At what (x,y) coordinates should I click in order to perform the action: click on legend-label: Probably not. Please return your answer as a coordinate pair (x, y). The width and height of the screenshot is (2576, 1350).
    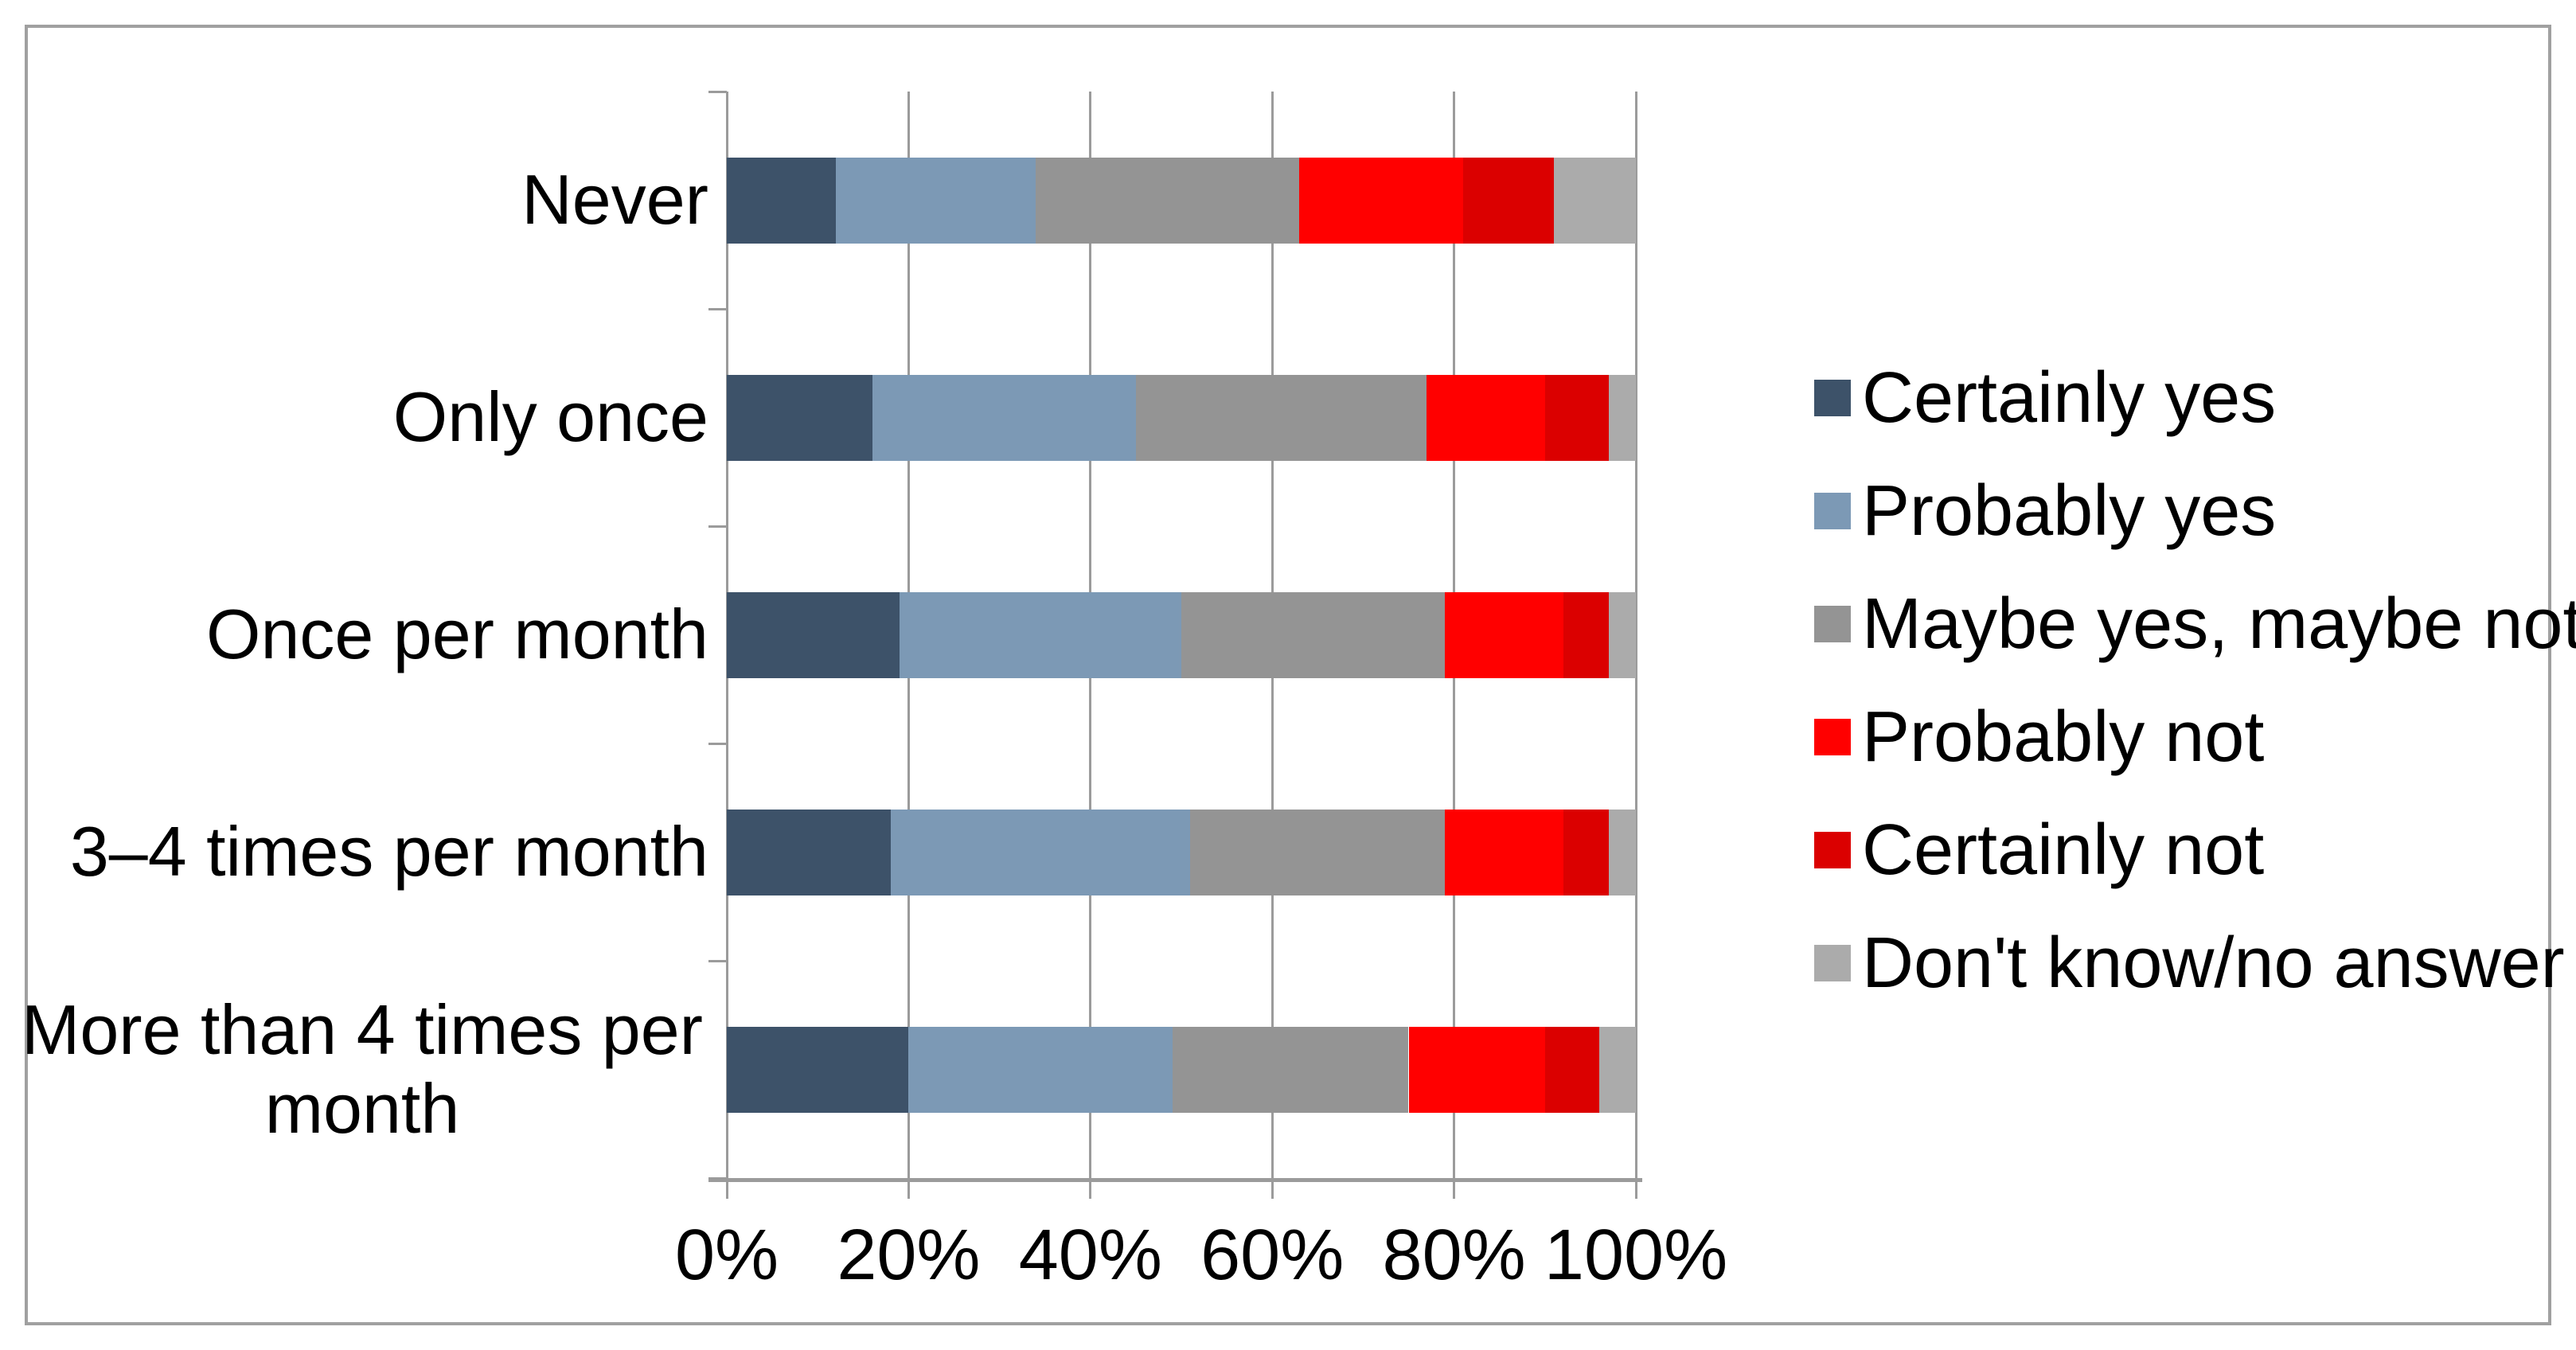
    Looking at the image, I should click on (2063, 736).